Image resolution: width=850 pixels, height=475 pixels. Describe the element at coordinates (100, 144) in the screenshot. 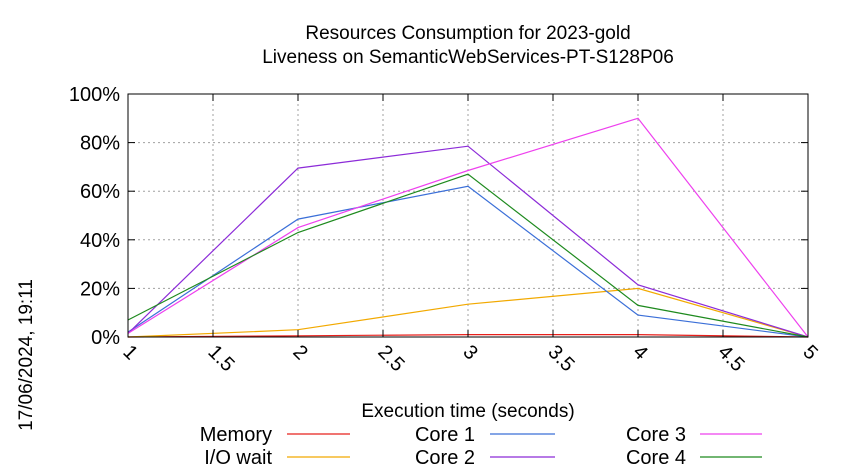

I see `y-tick-label: 80%` at that location.